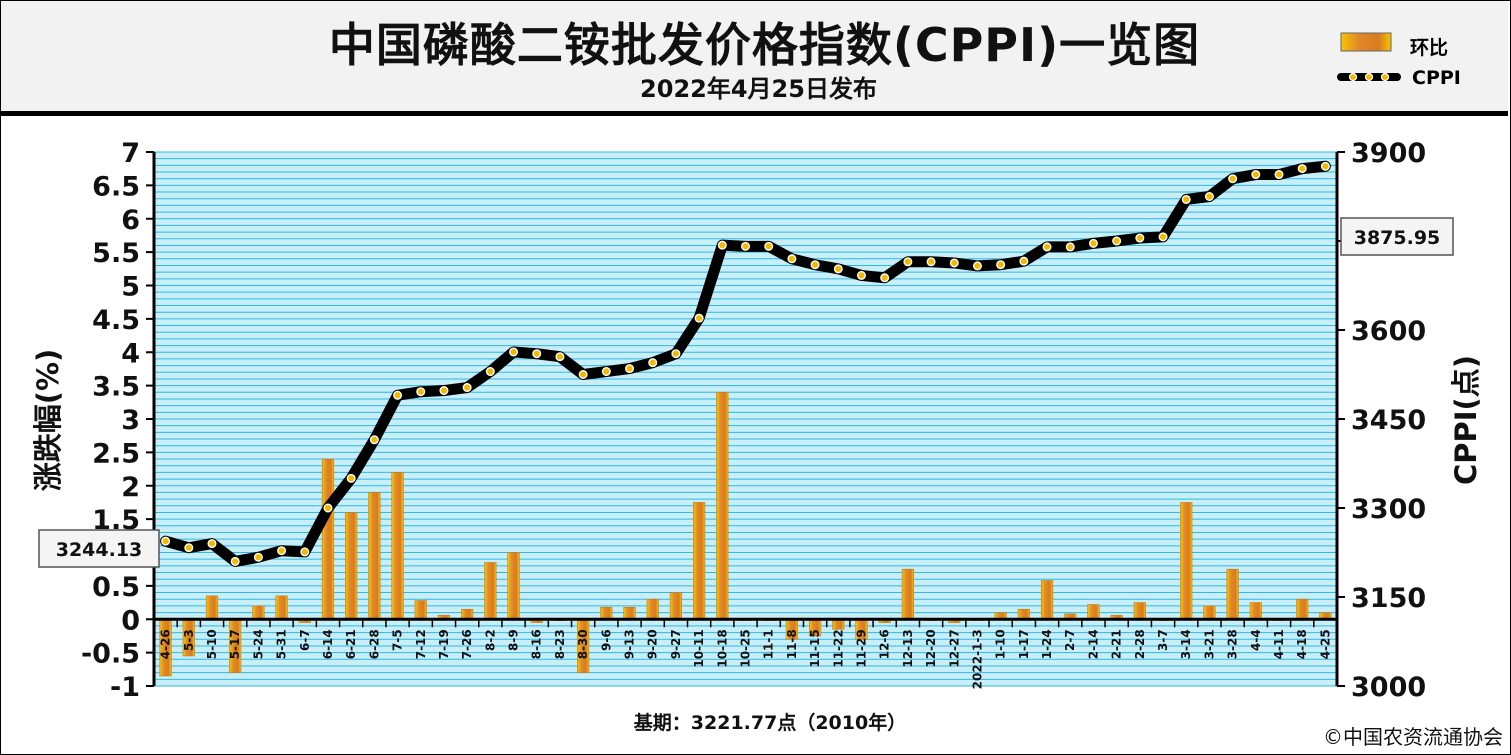 The height and width of the screenshot is (755, 1511). I want to click on x-tick-label: 8-30, so click(583, 644).